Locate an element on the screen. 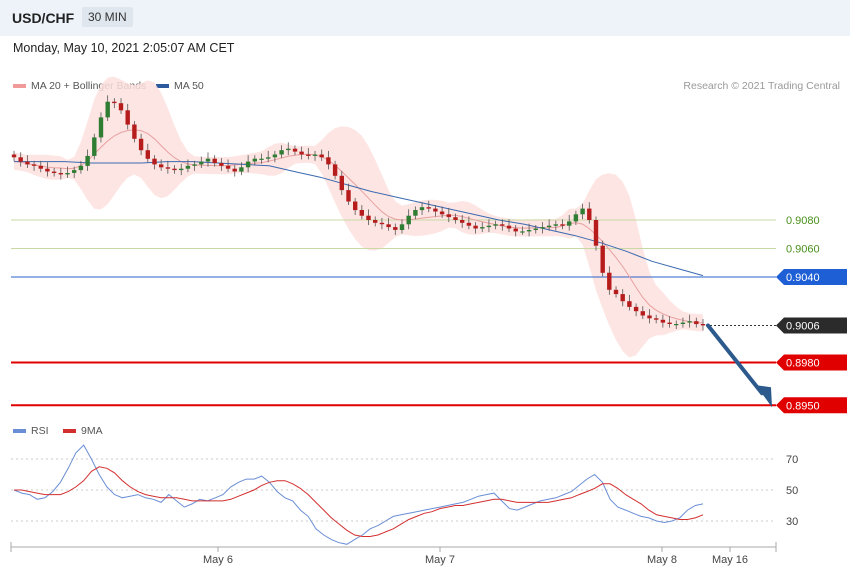 This screenshot has width=850, height=576. x-tick-label: May 8 is located at coordinates (662, 560).